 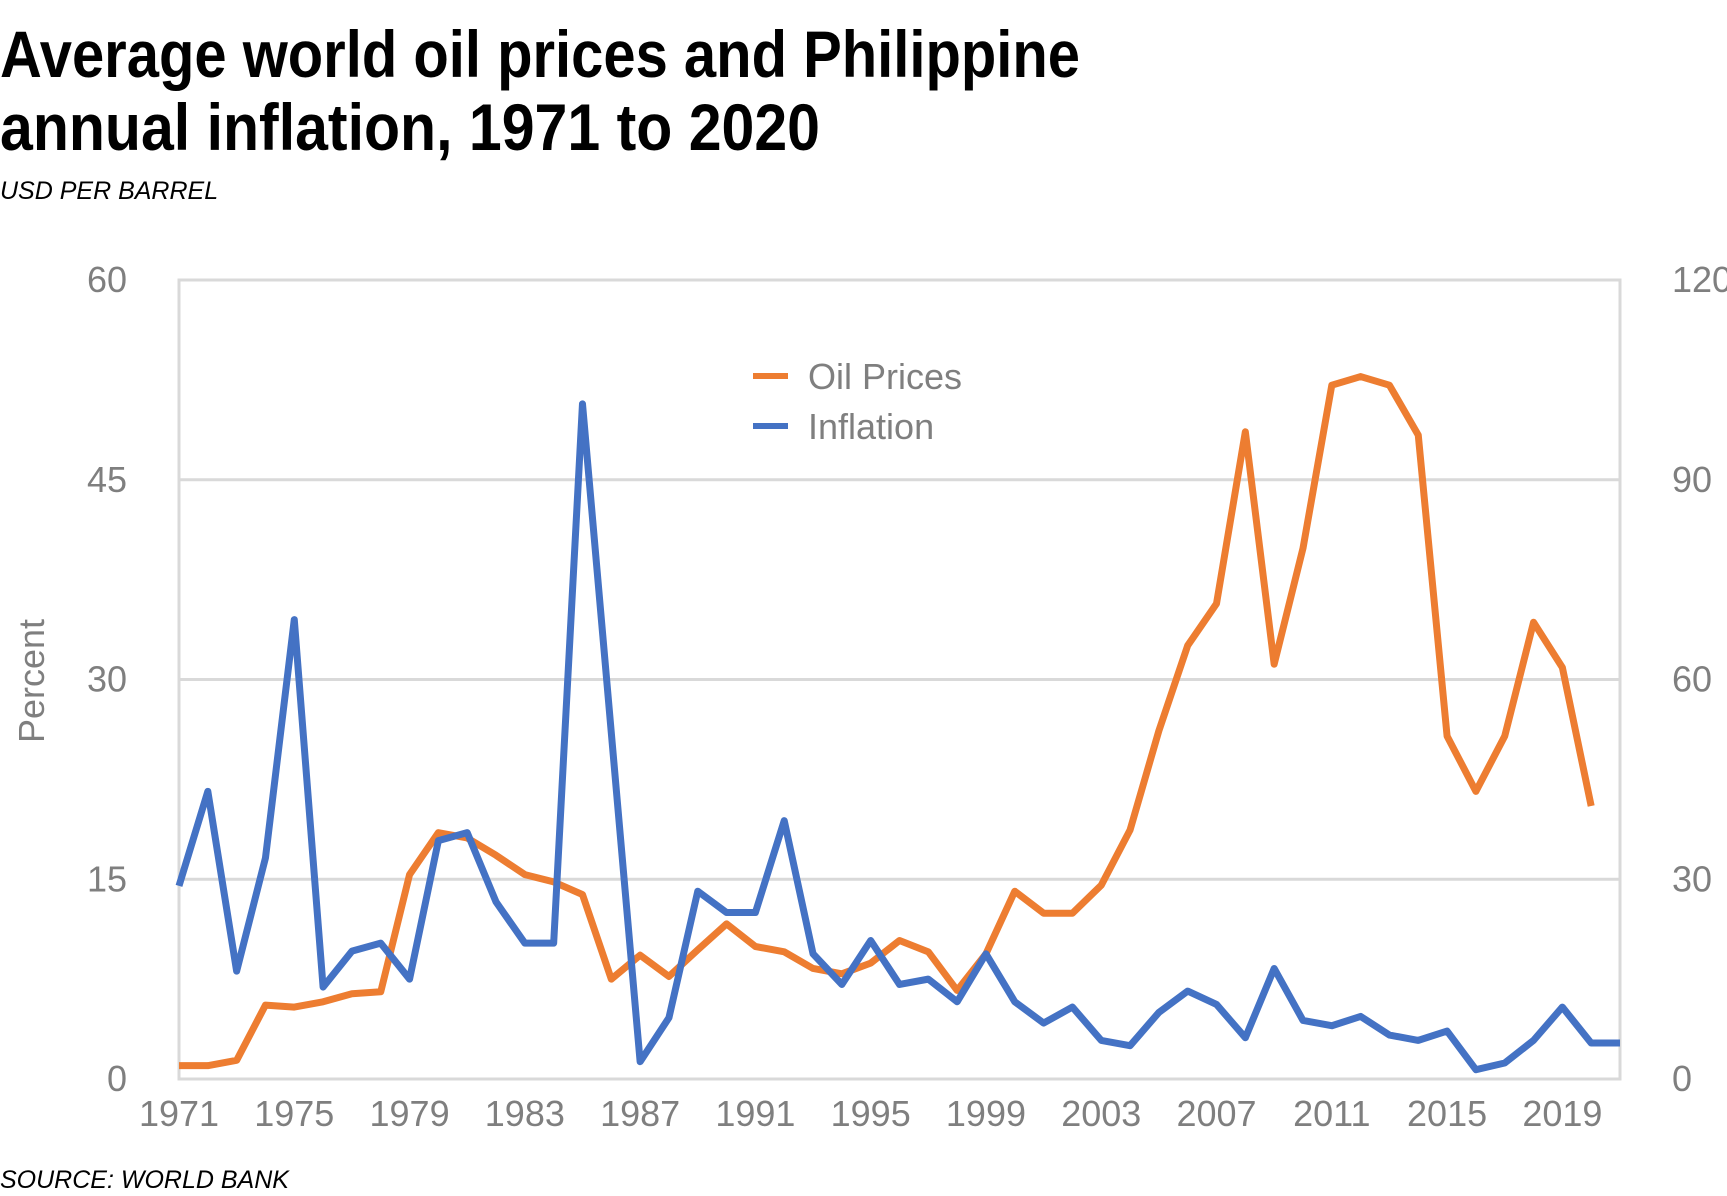 I want to click on source-note: SOURCE: WORLD BANK, so click(x=145, y=1180).